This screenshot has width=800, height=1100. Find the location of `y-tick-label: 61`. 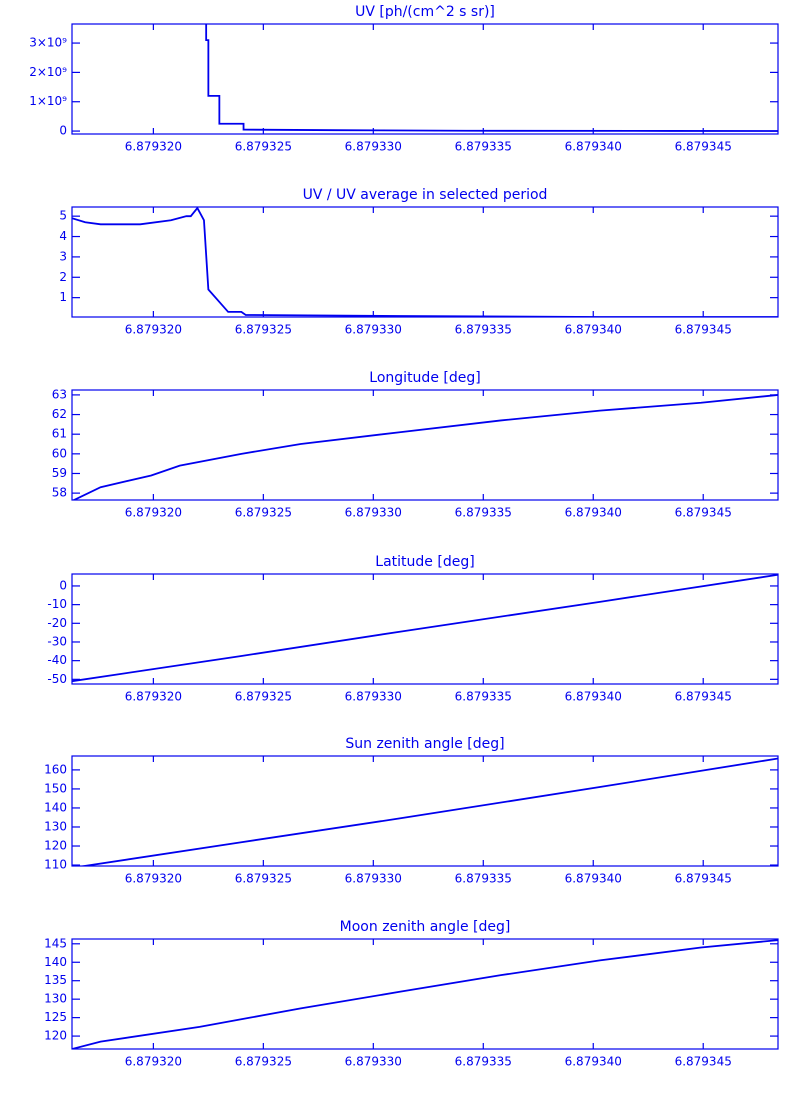

y-tick-label: 61 is located at coordinates (59, 434).